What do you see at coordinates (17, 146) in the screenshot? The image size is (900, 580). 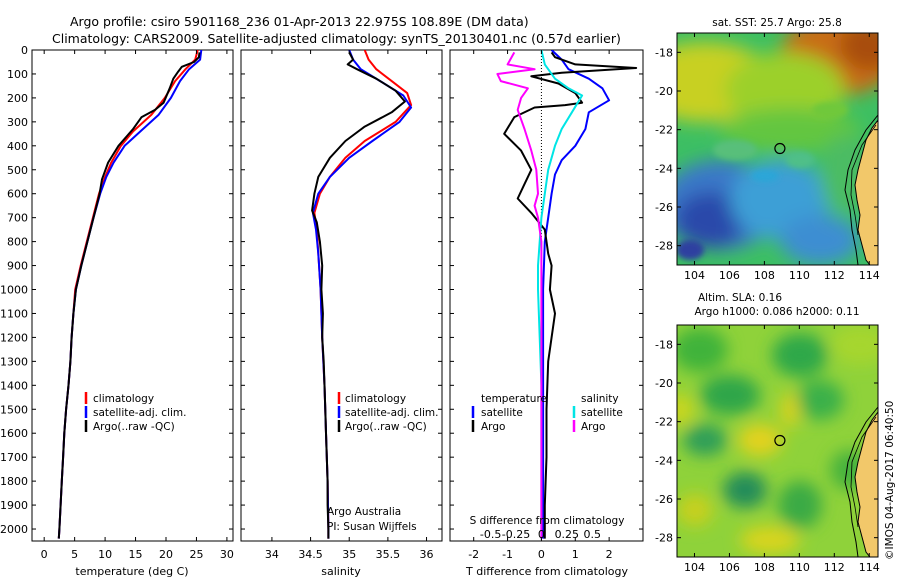 I see `depth-tick-label: 400` at bounding box center [17, 146].